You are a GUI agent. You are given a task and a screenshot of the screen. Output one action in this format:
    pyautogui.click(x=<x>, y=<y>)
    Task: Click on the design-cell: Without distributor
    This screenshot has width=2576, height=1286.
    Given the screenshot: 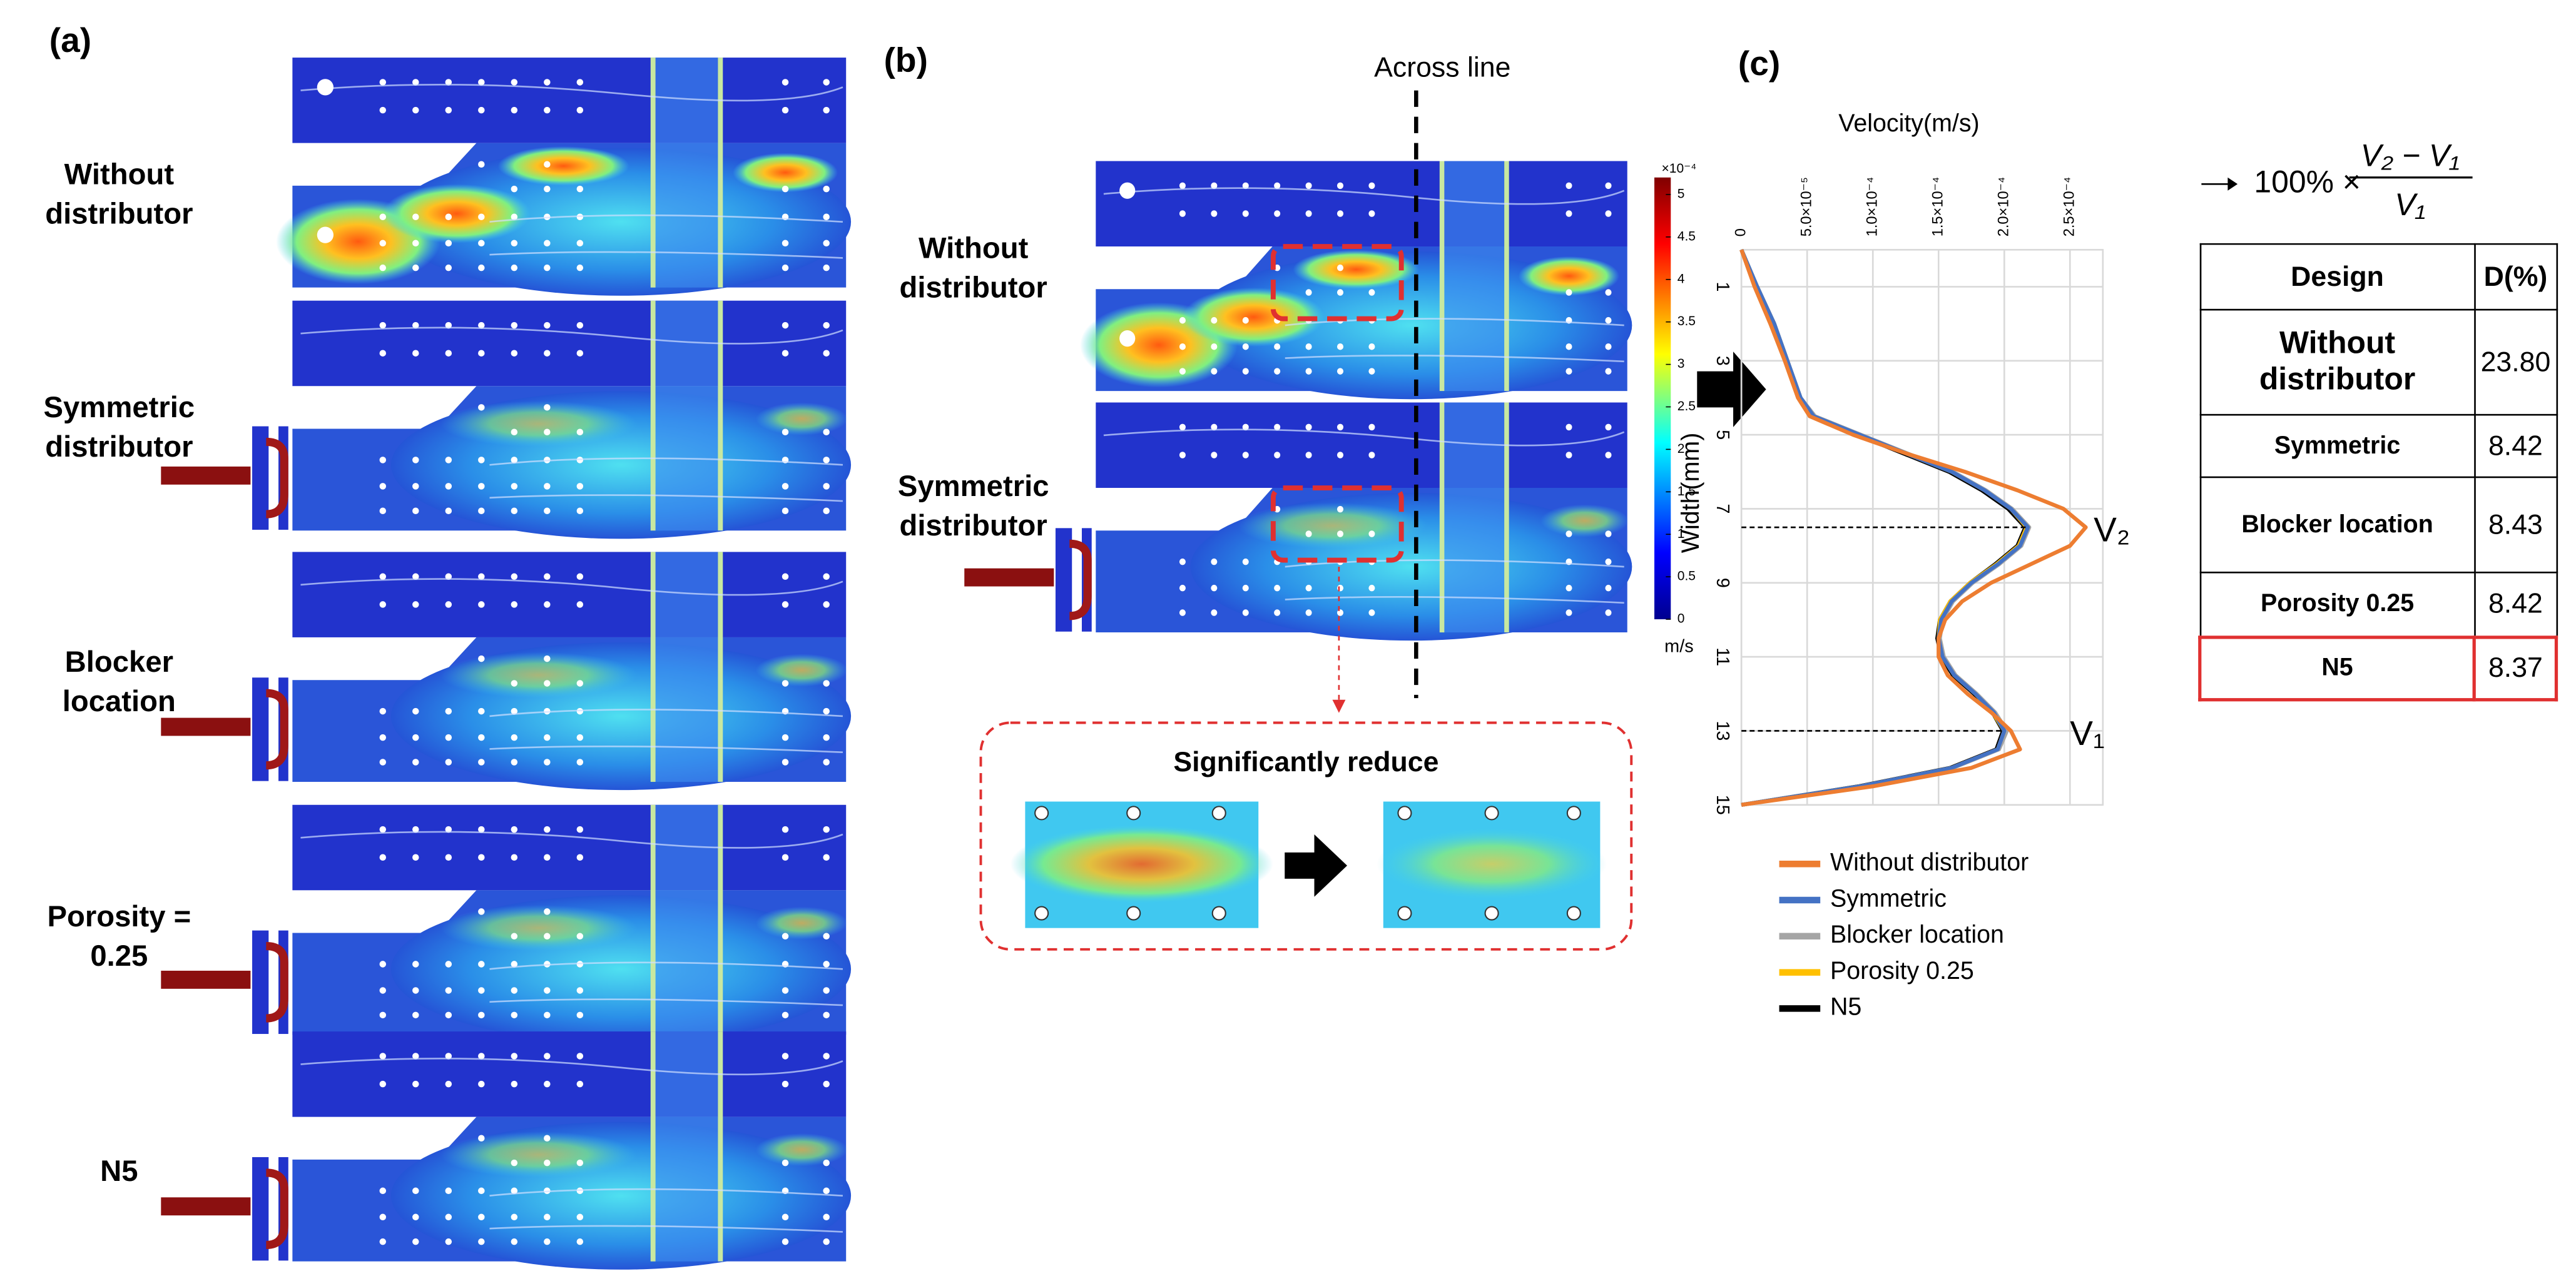 What is the action you would take?
    pyautogui.click(x=2337, y=362)
    